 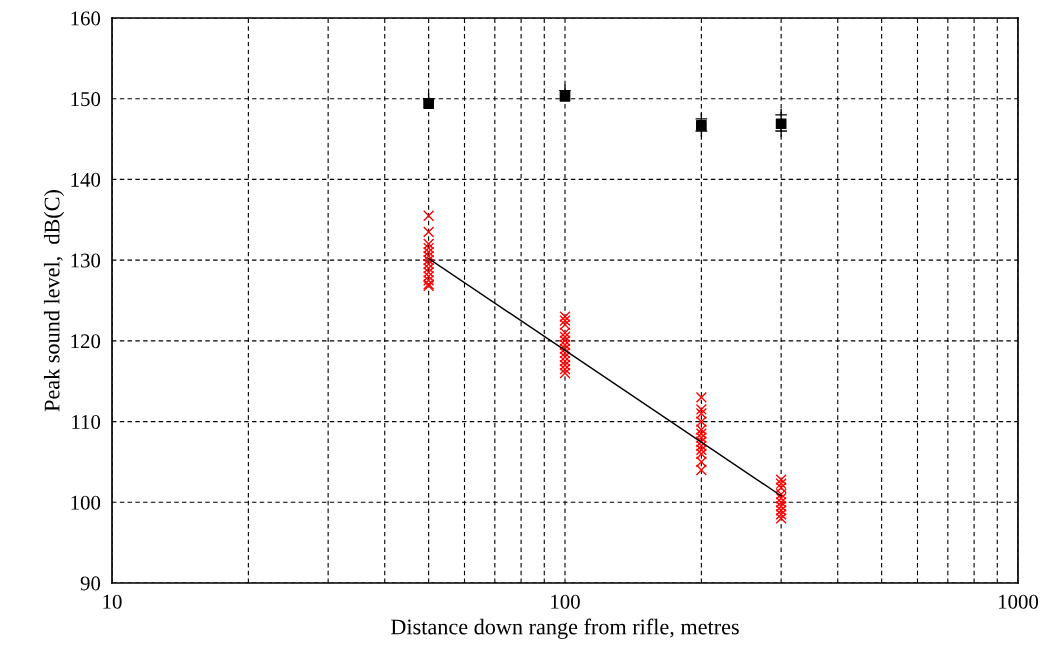 I want to click on y-tick-label: 120, so click(x=86, y=341).